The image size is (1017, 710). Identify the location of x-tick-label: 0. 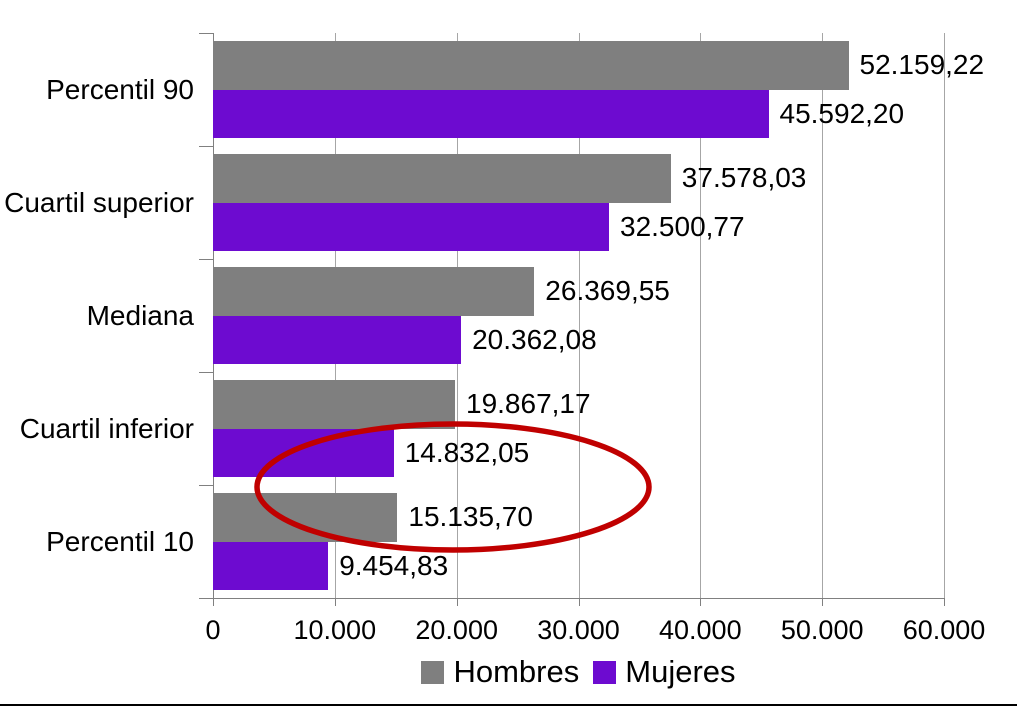
(213, 630).